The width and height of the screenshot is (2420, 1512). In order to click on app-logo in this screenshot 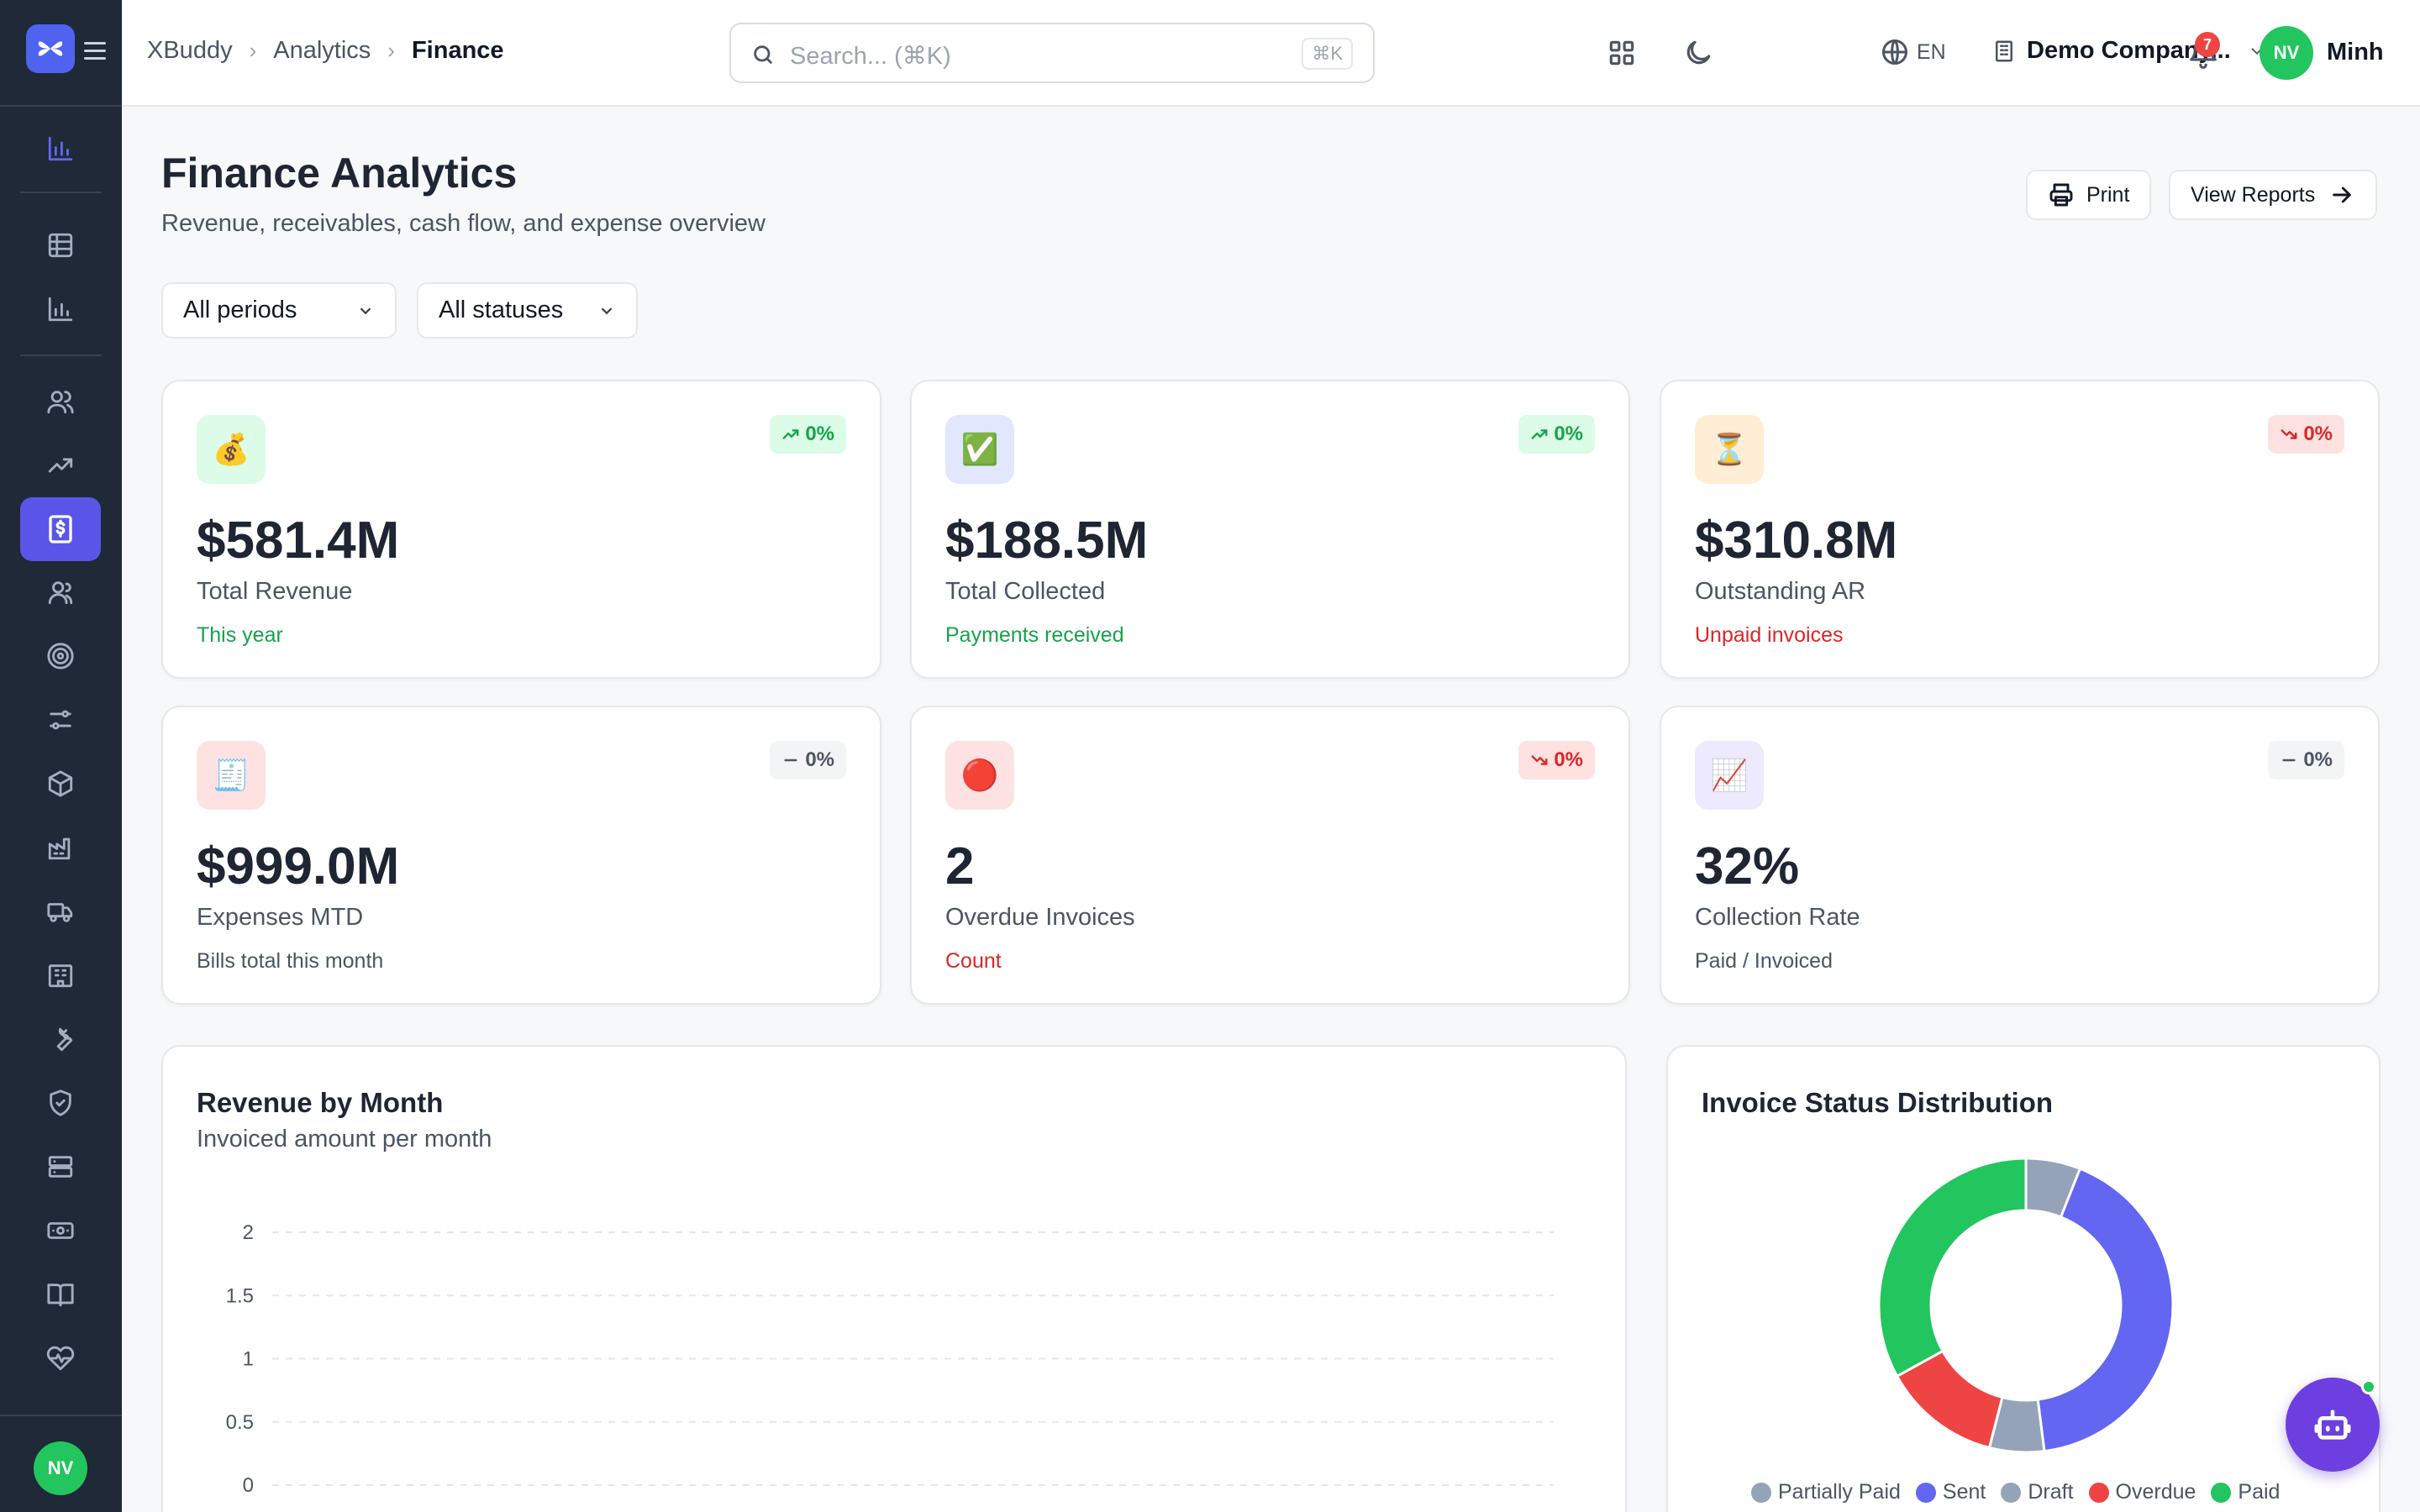, I will do `click(51, 48)`.